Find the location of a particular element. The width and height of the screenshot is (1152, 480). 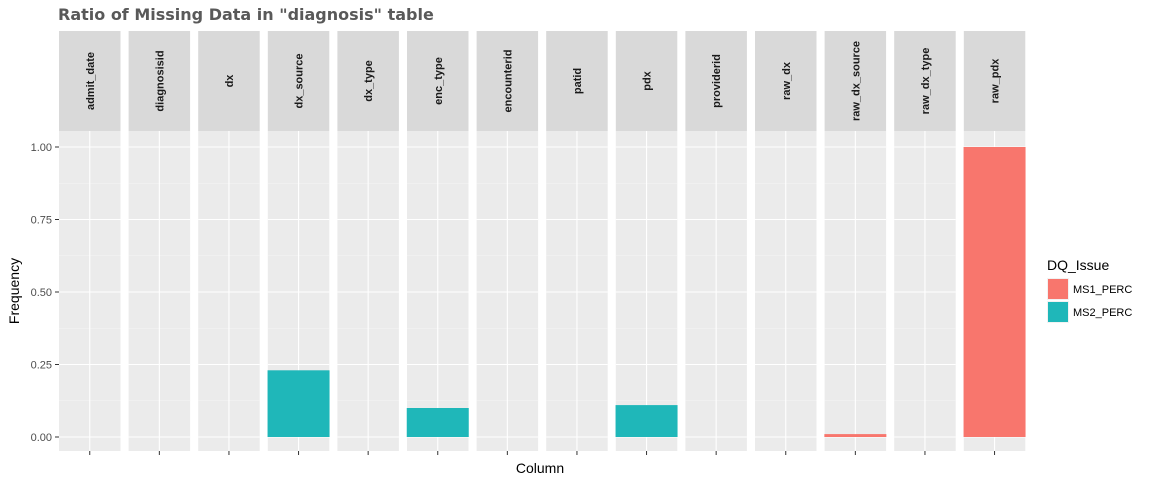

y-tick-label: 0.25 is located at coordinates (41, 366).